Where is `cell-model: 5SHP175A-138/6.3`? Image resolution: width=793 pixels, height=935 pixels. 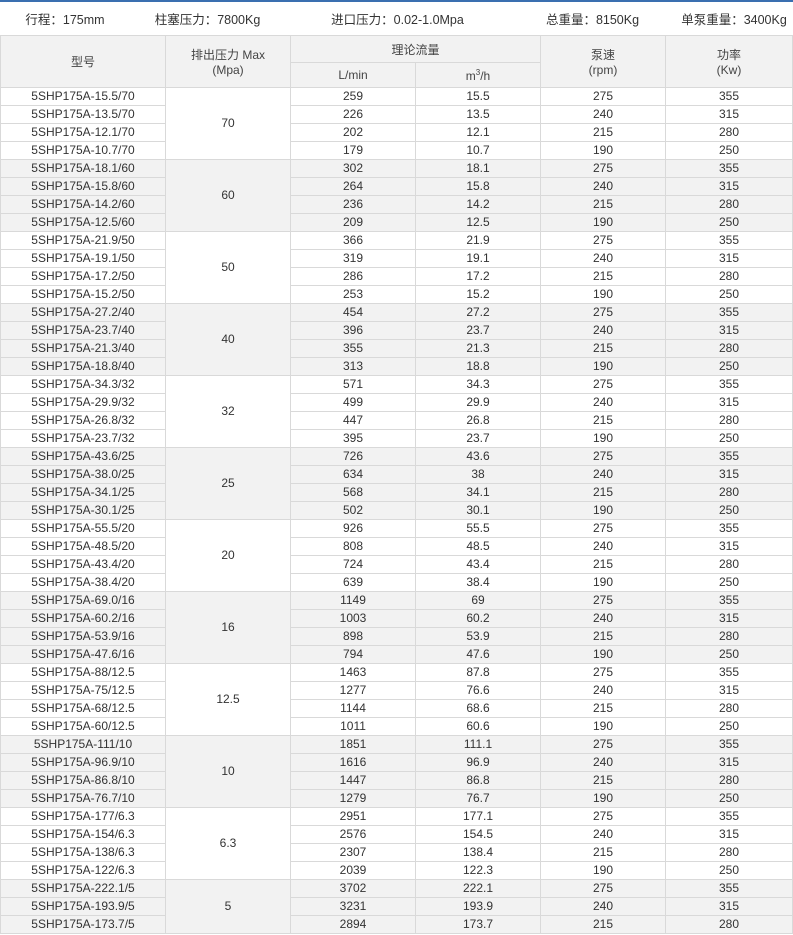 cell-model: 5SHP175A-138/6.3 is located at coordinates (83, 852).